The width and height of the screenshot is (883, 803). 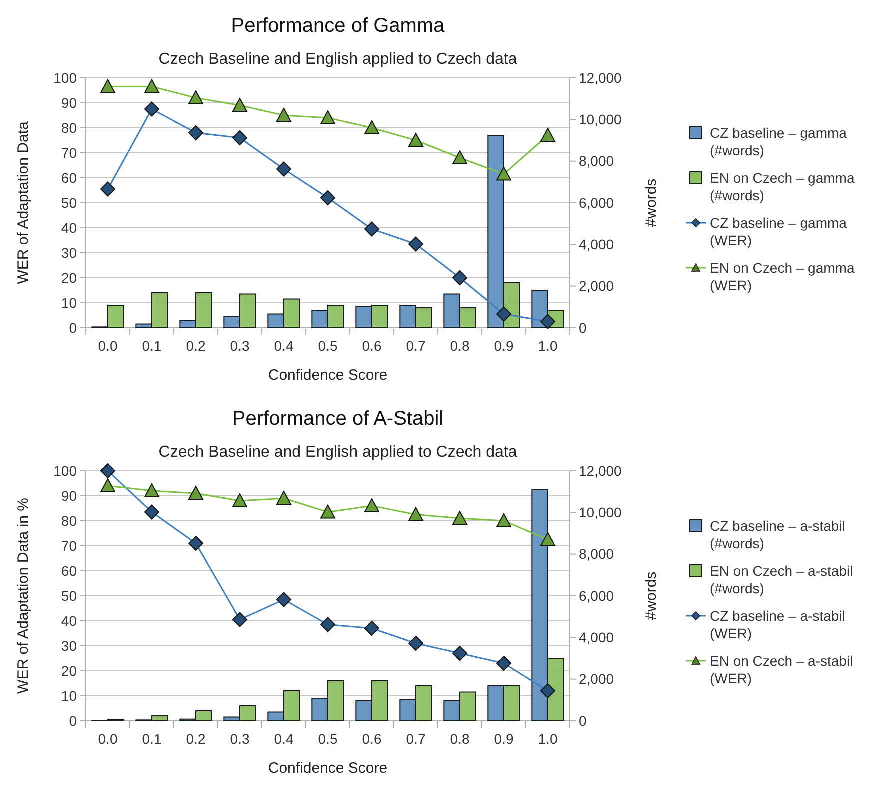 What do you see at coordinates (338, 419) in the screenshot?
I see `chart-title: Performance of A-Stabil` at bounding box center [338, 419].